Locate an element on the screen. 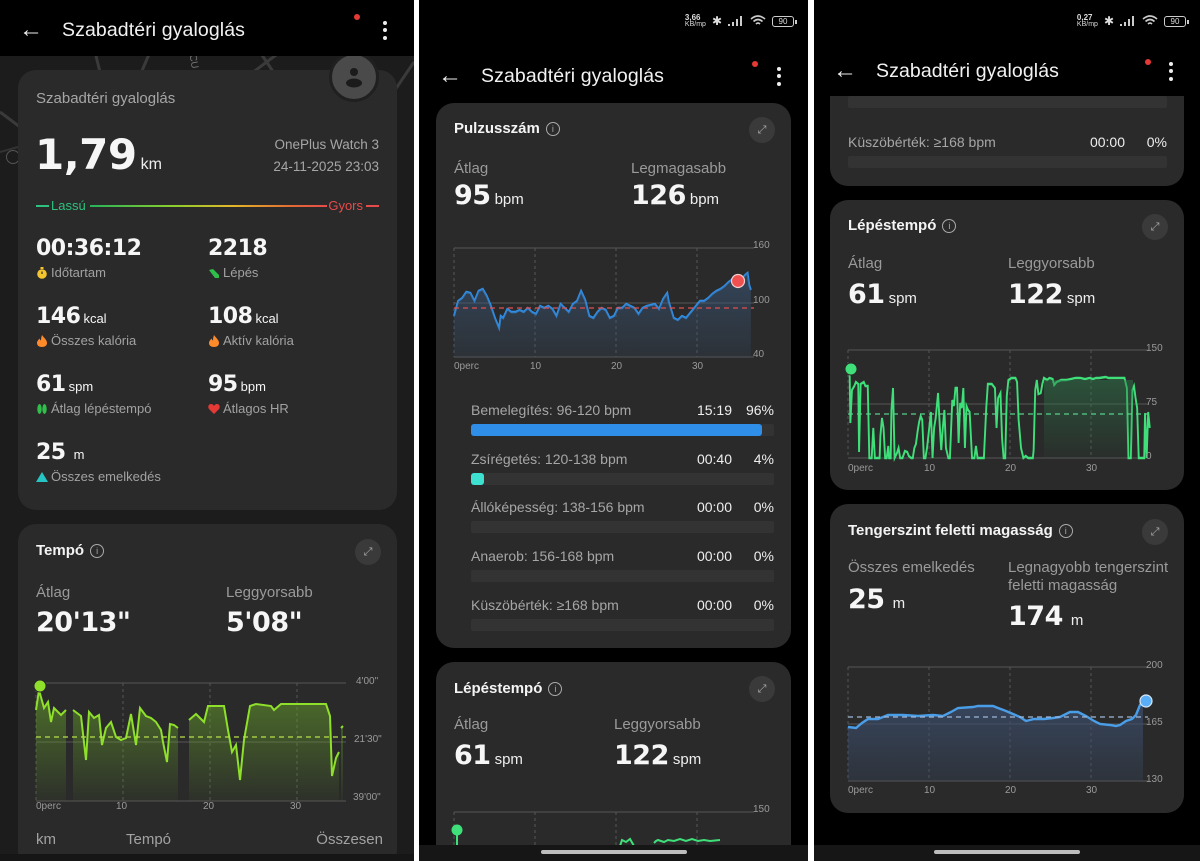  zone-bar is located at coordinates (477, 479).